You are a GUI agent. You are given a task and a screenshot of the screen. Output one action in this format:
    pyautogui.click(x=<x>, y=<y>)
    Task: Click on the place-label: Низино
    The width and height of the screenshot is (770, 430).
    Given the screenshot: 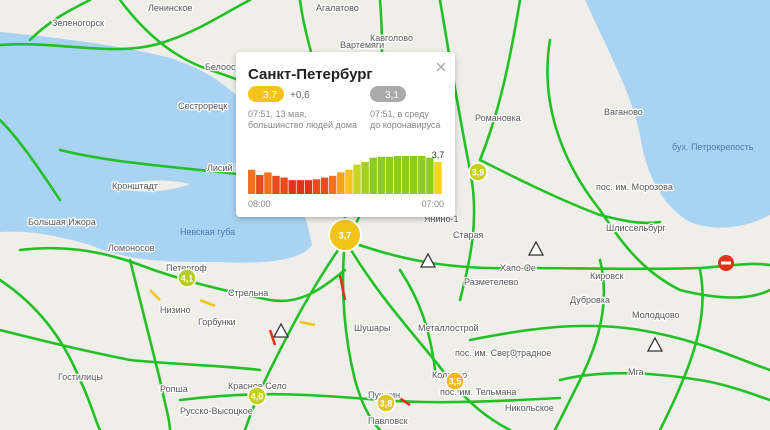 What is the action you would take?
    pyautogui.click(x=175, y=310)
    